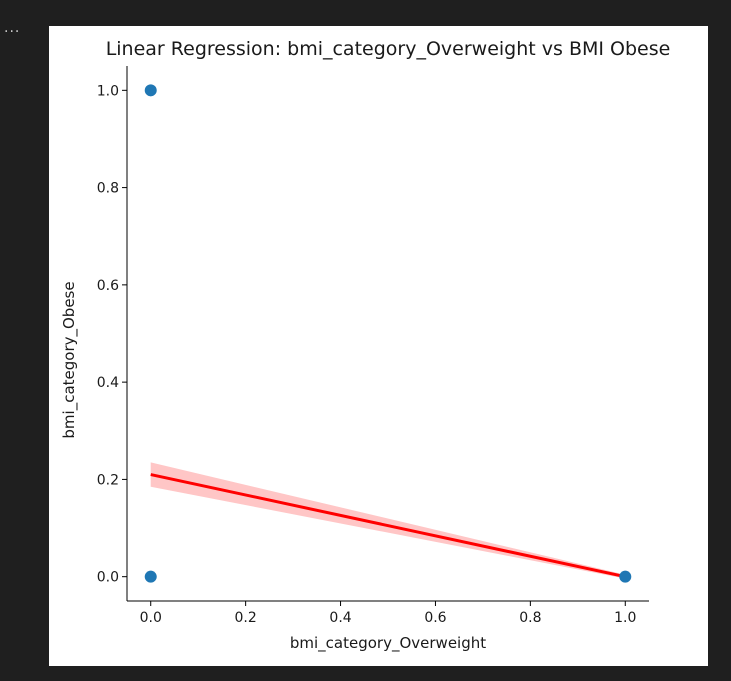 The image size is (731, 681). Describe the element at coordinates (435, 618) in the screenshot. I see `x-tick-label: 0.6` at that location.